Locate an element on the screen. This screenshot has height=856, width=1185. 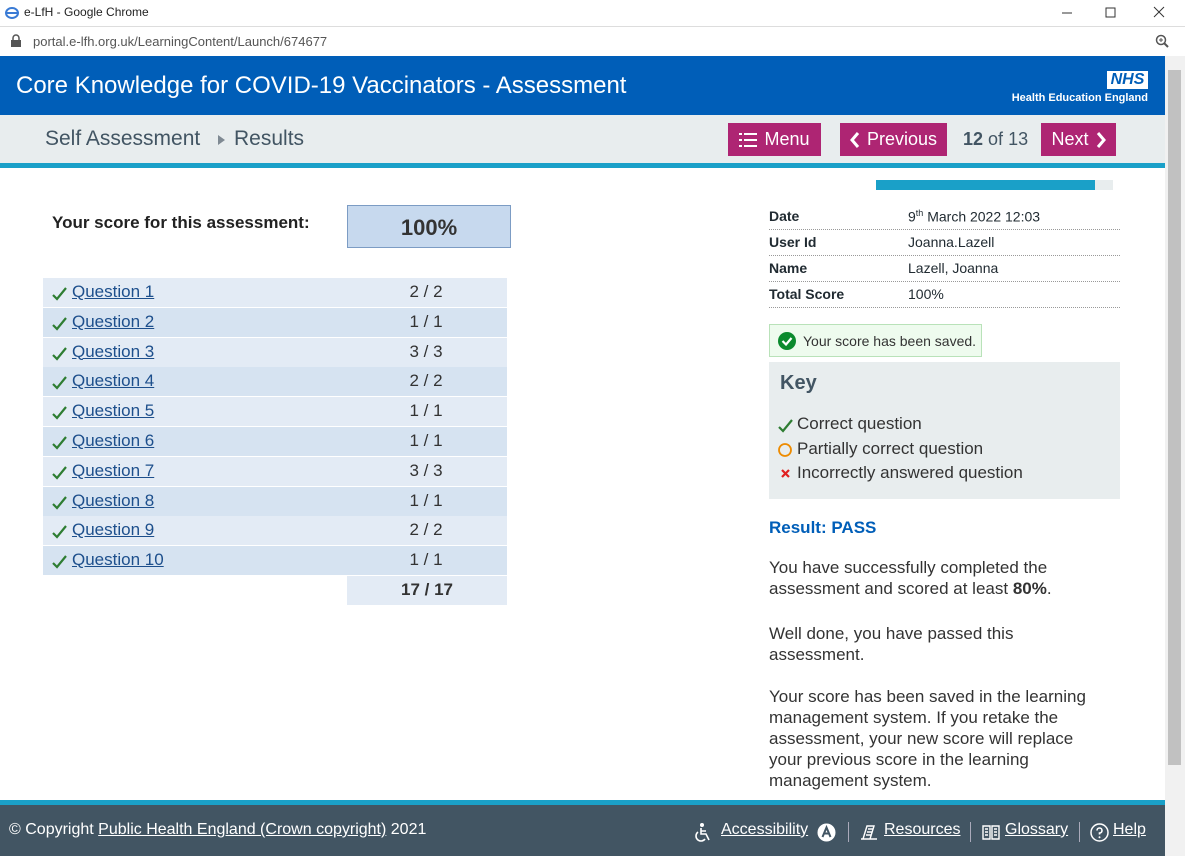
detail-row: Date 9th March 2022 12:03 is located at coordinates (944, 216).